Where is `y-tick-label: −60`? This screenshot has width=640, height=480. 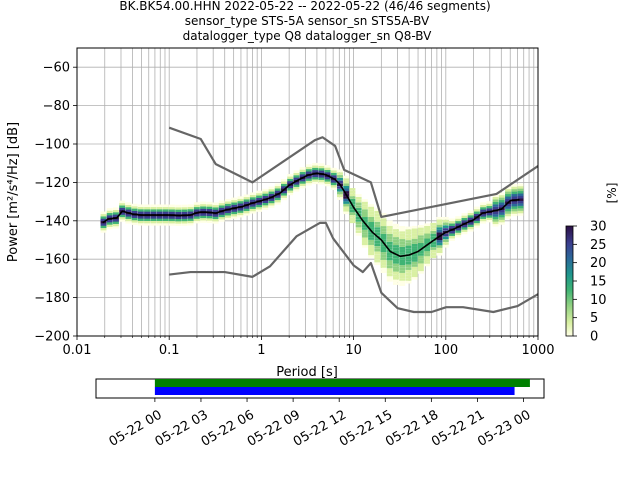
y-tick-label: −60 is located at coordinates (56, 68).